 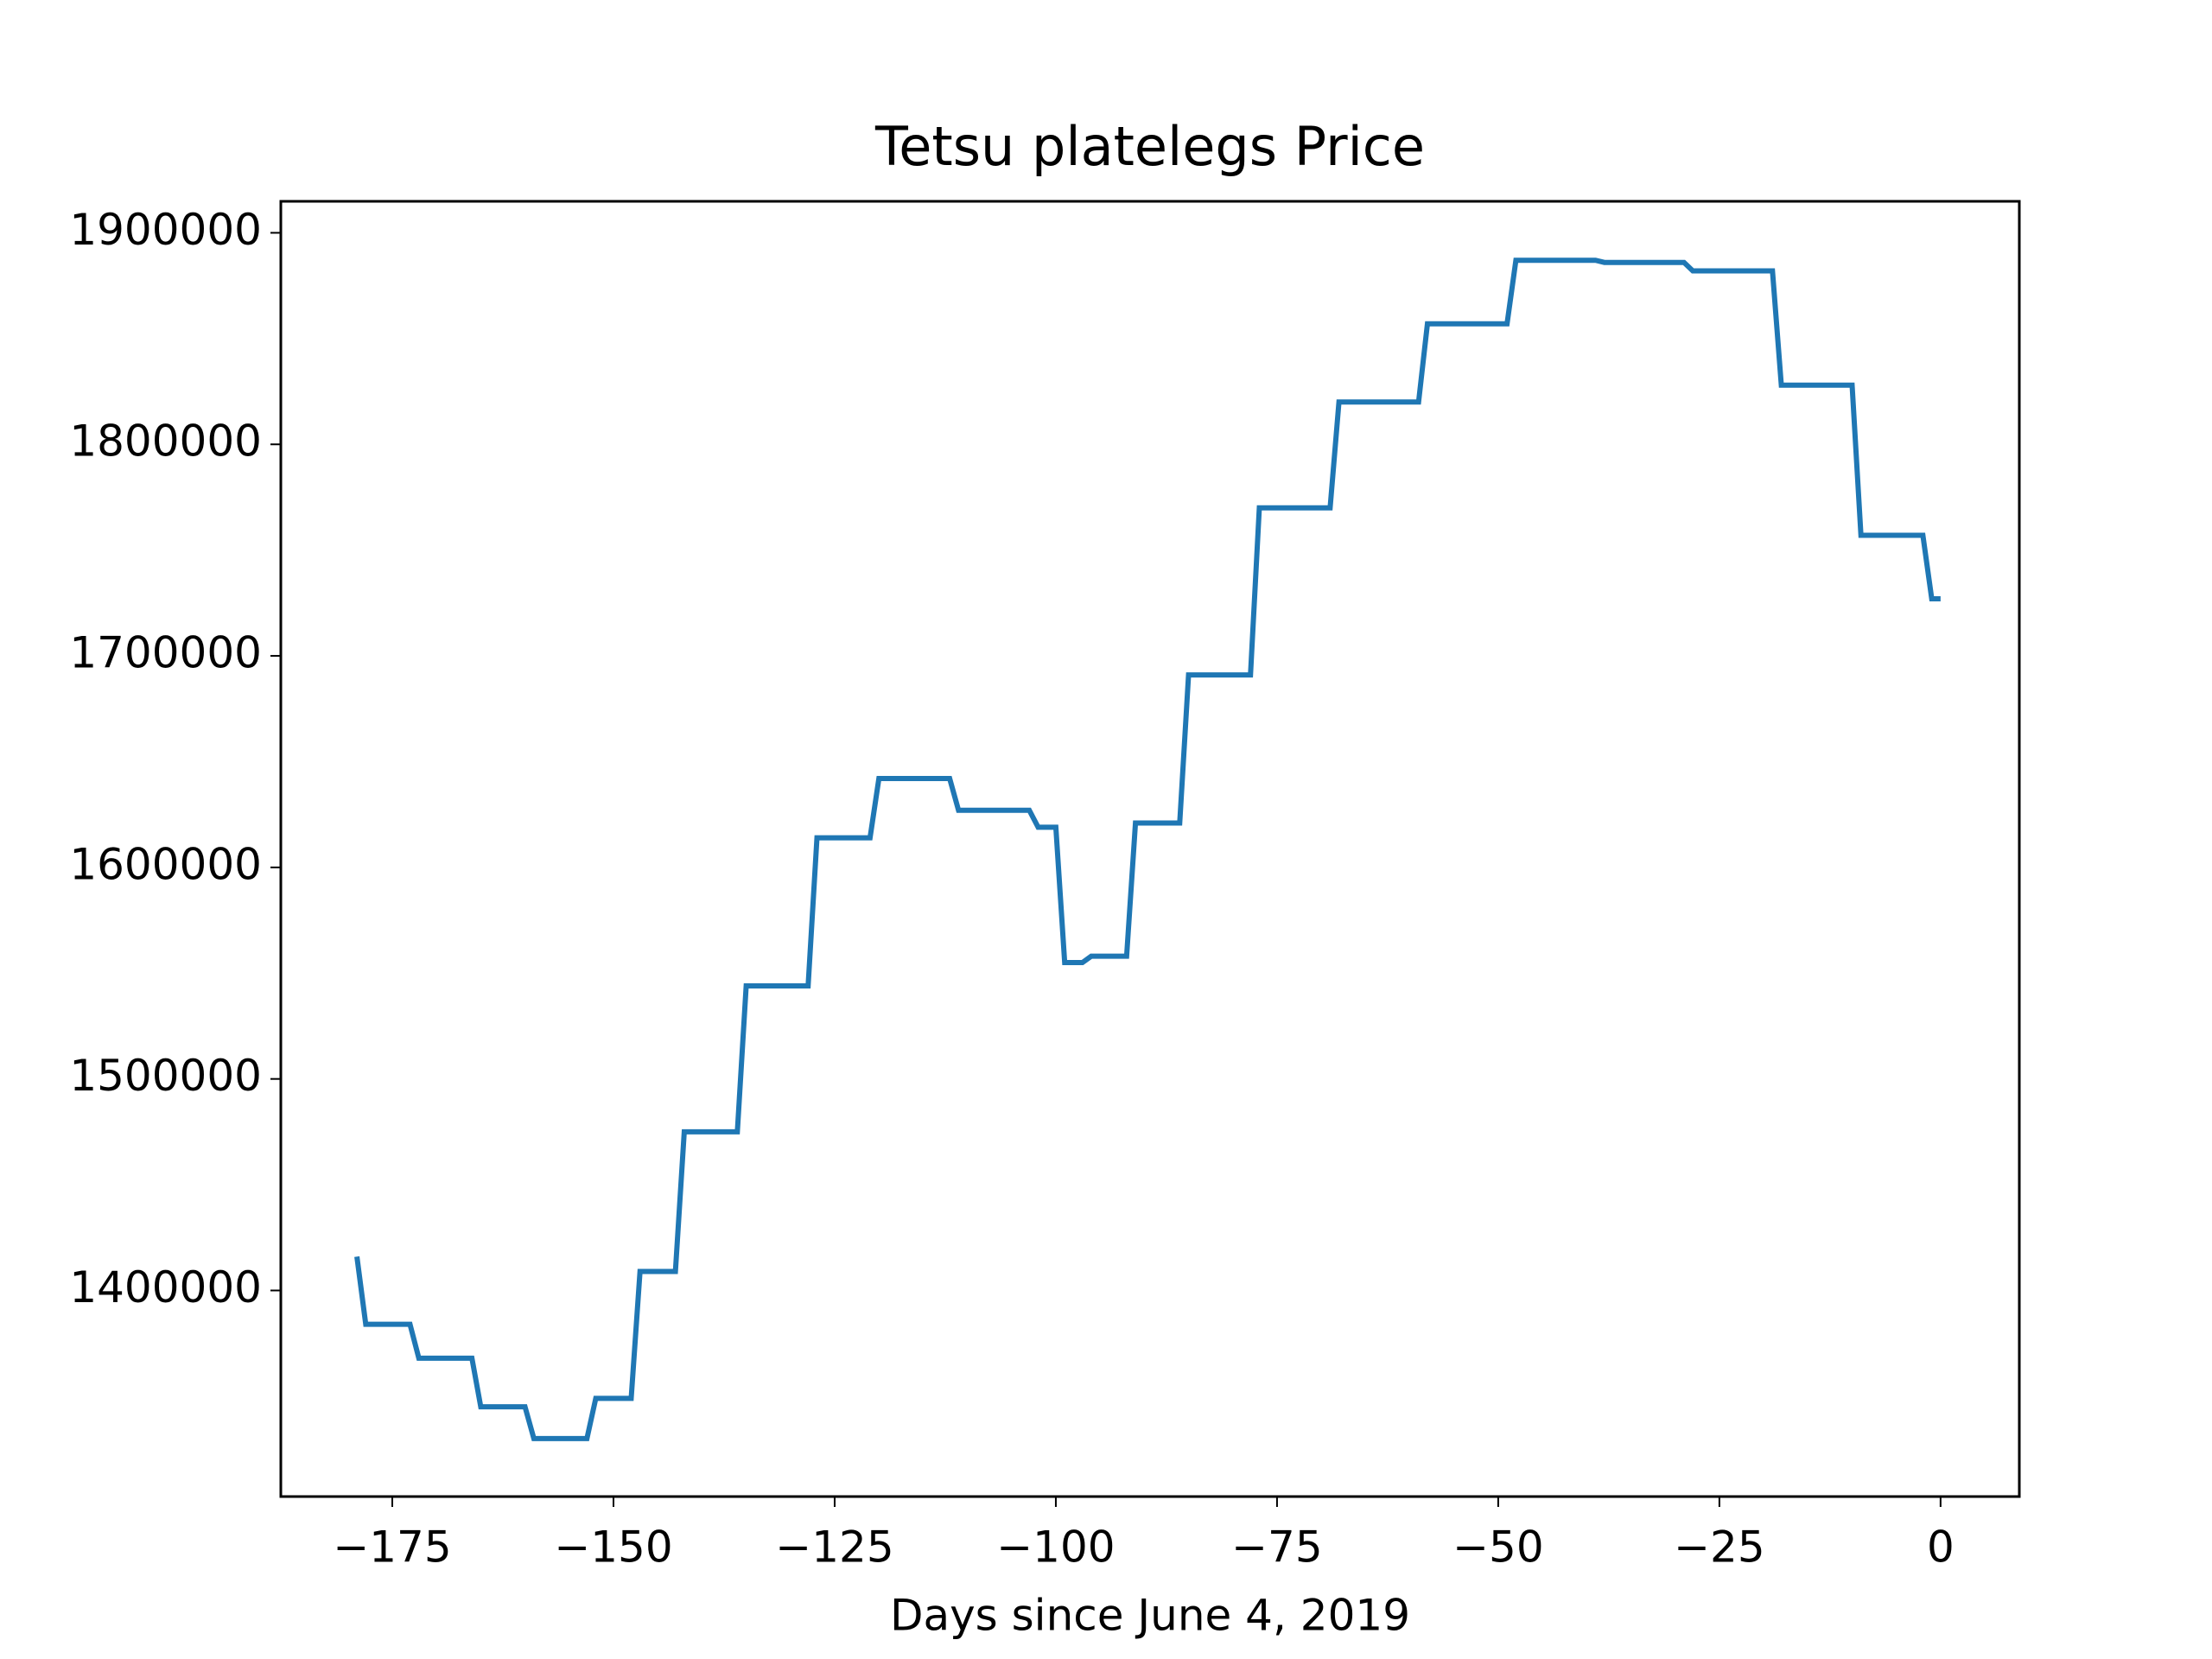 What do you see at coordinates (165, 1287) in the screenshot?
I see `y-tick-label: 1400000` at bounding box center [165, 1287].